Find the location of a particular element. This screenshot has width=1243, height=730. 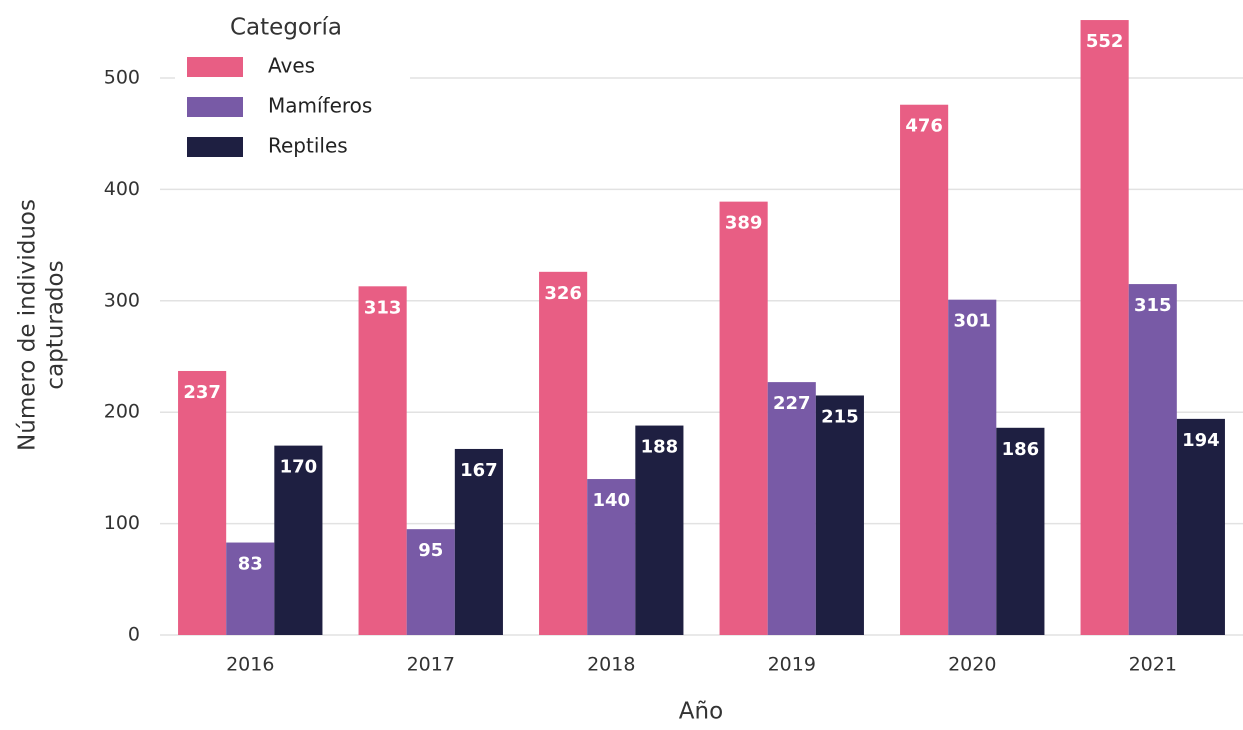

legend-label: Reptiles is located at coordinates (308, 146).